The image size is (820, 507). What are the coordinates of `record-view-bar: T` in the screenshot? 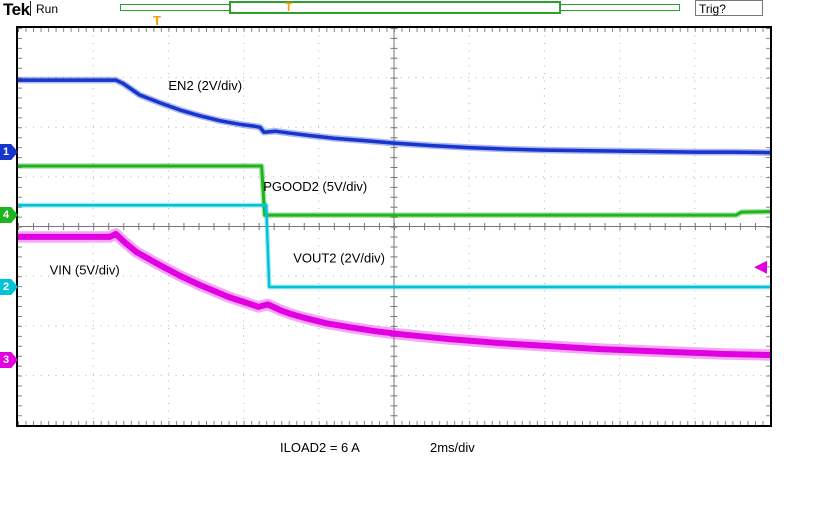 It's located at (400, 7).